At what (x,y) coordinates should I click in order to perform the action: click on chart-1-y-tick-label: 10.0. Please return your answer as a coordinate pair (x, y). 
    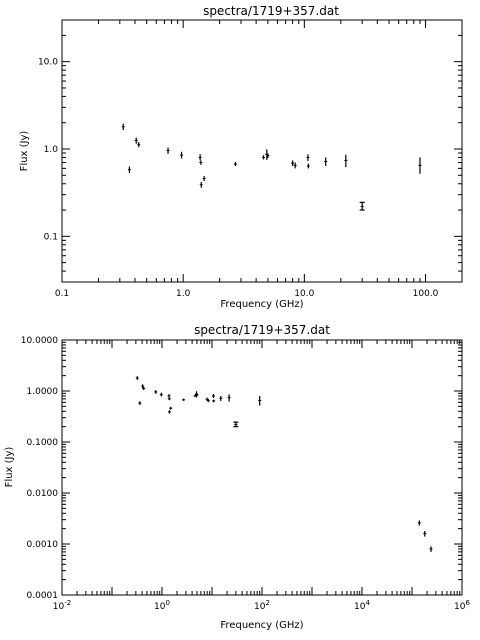
    Looking at the image, I should click on (48, 63).